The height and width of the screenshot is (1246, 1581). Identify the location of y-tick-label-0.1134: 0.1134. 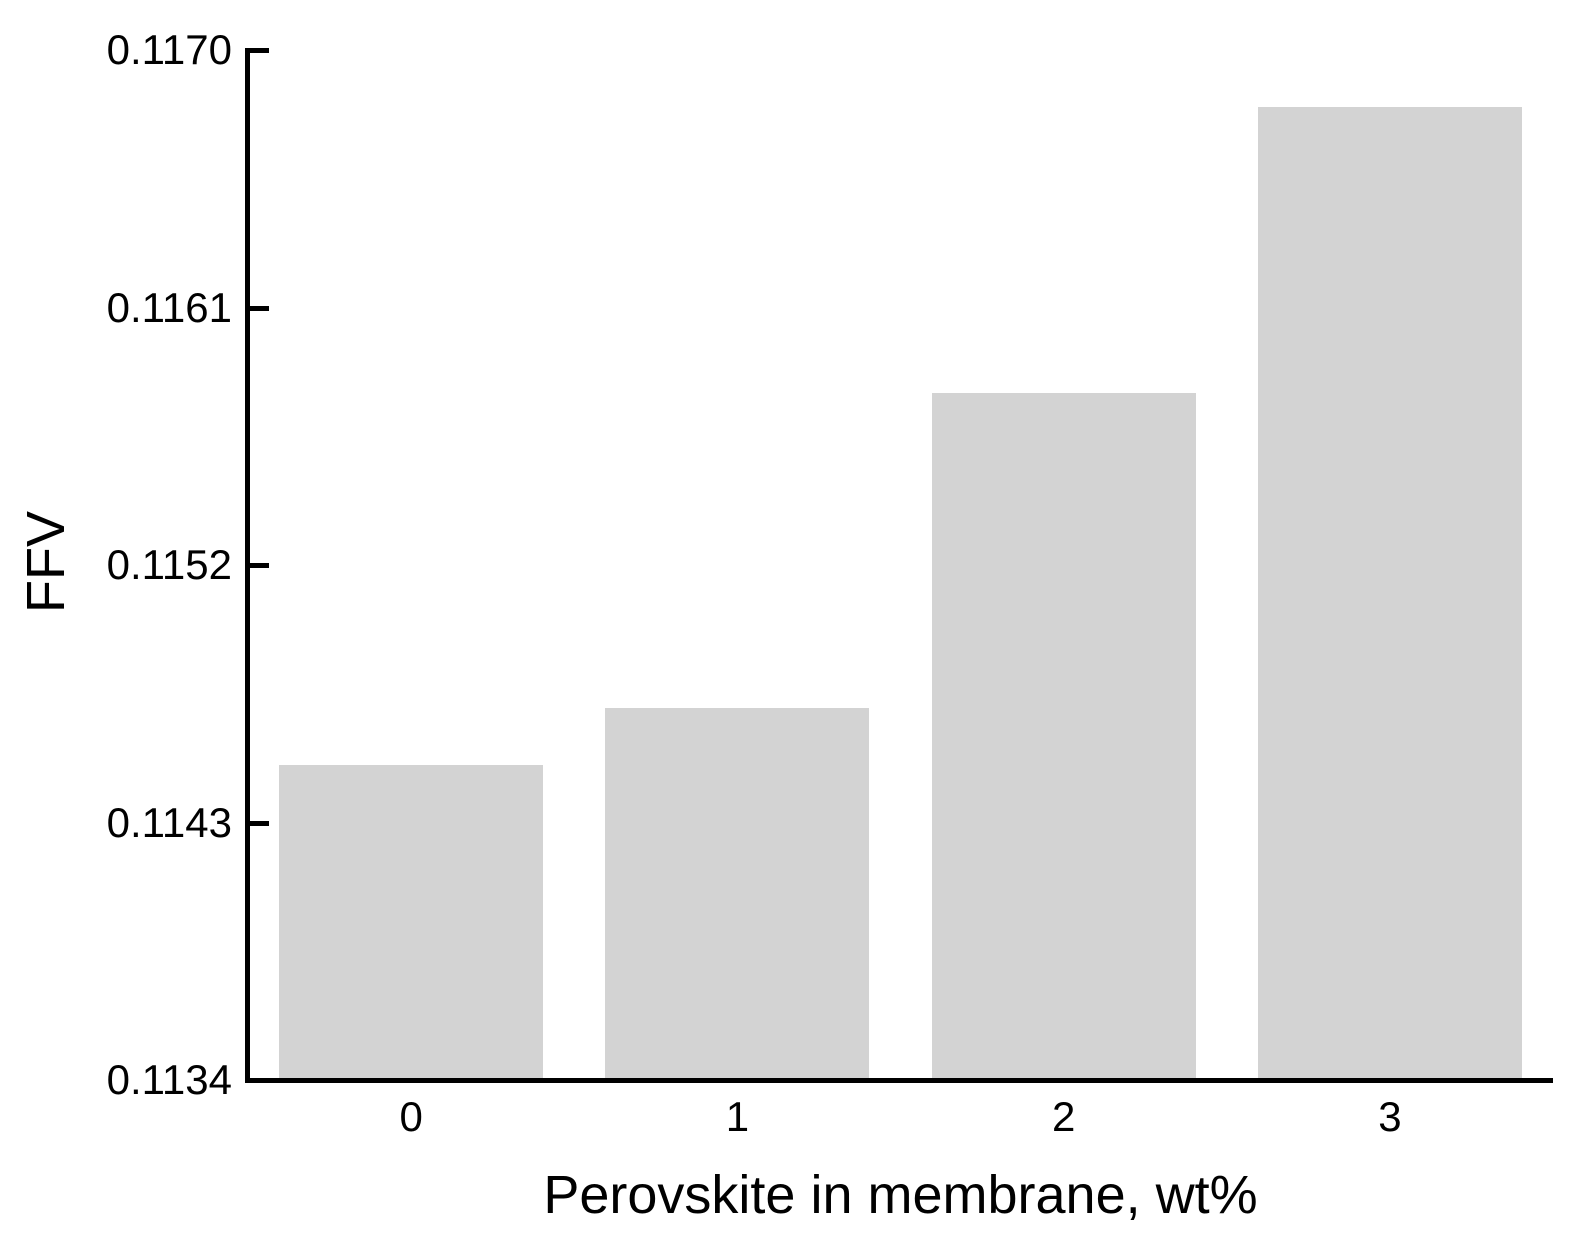
(169, 1079).